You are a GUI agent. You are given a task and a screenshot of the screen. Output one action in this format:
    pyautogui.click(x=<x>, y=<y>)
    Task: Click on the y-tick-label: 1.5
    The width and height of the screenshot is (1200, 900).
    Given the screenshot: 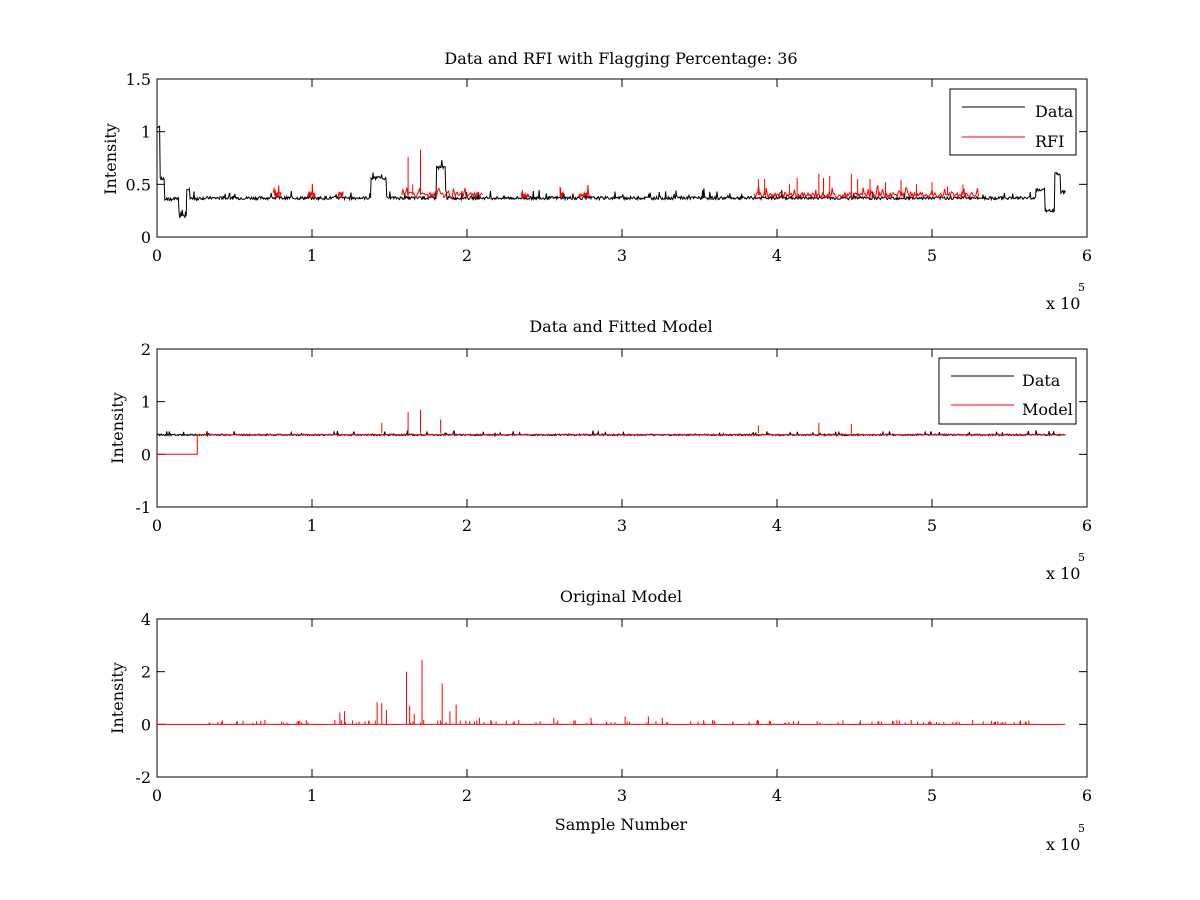 What is the action you would take?
    pyautogui.click(x=138, y=79)
    